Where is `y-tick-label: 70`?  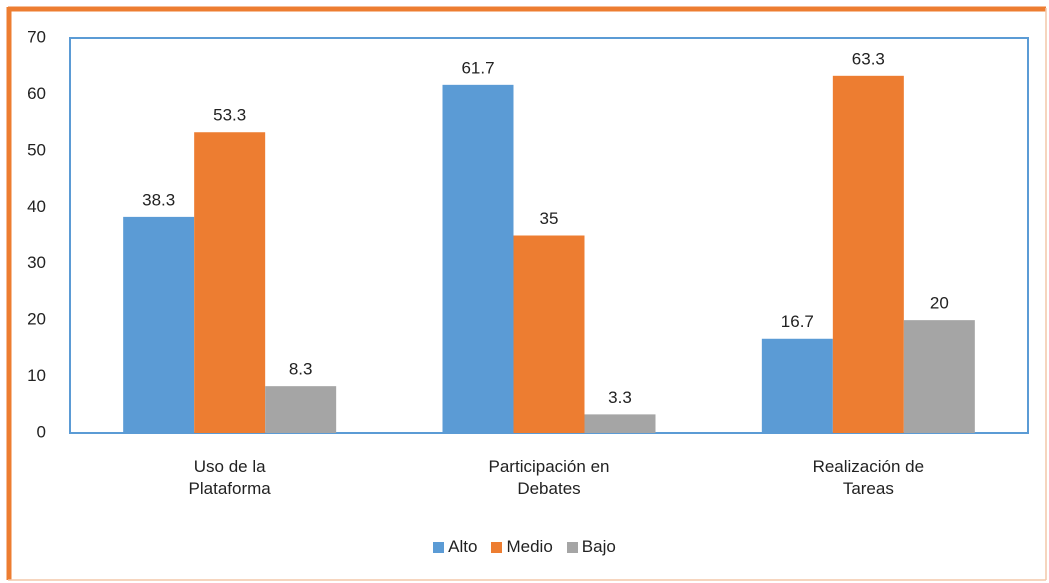 y-tick-label: 70 is located at coordinates (36, 36).